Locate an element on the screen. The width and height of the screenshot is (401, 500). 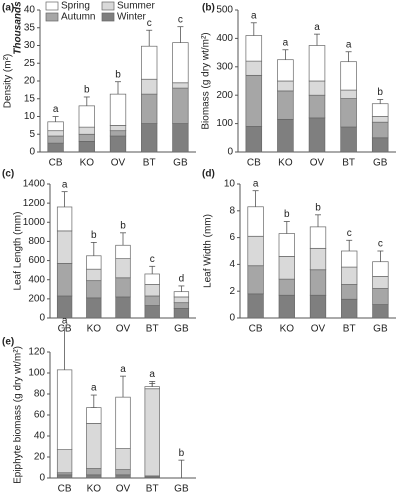
y-tick-label: 35 is located at coordinates (30, 27).